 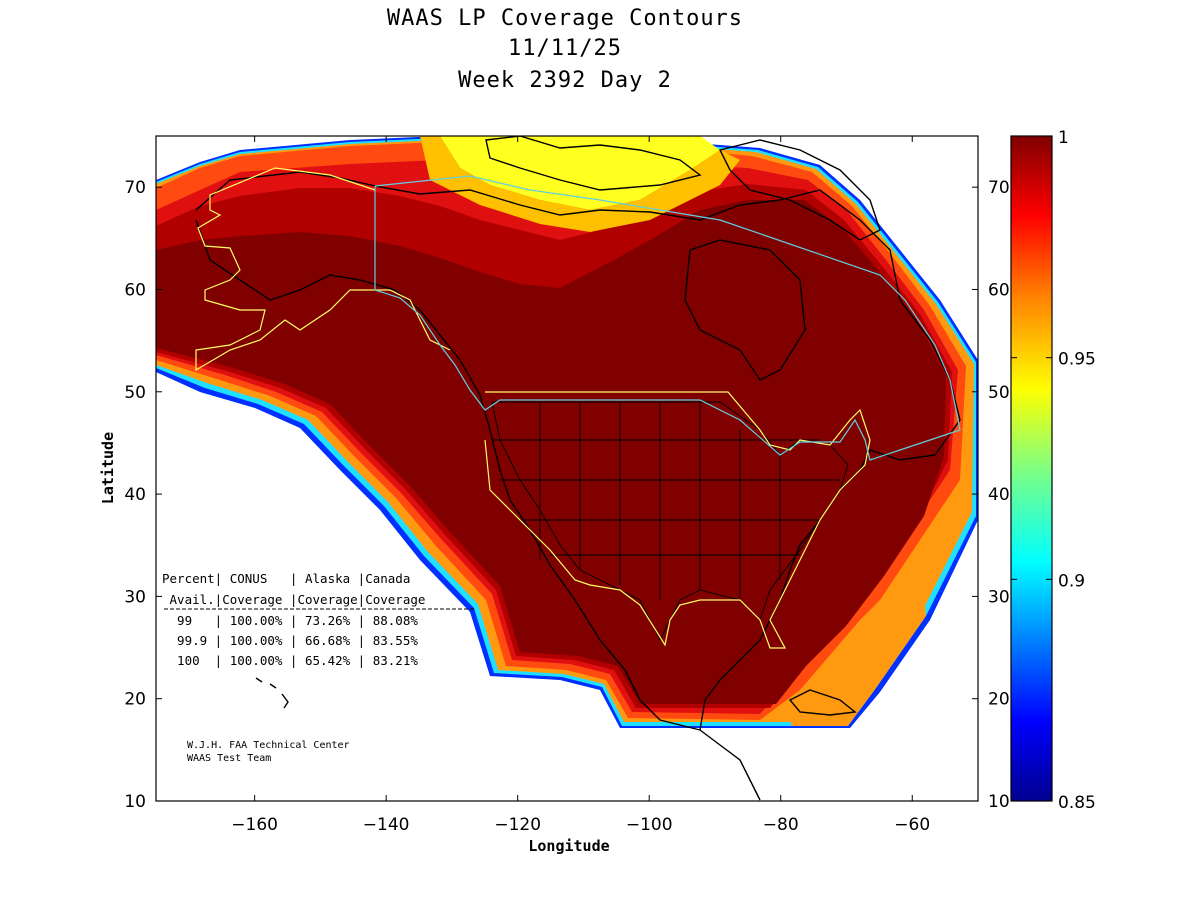 What do you see at coordinates (323, 269) in the screenshot?
I see `alaska-service-outline` at bounding box center [323, 269].